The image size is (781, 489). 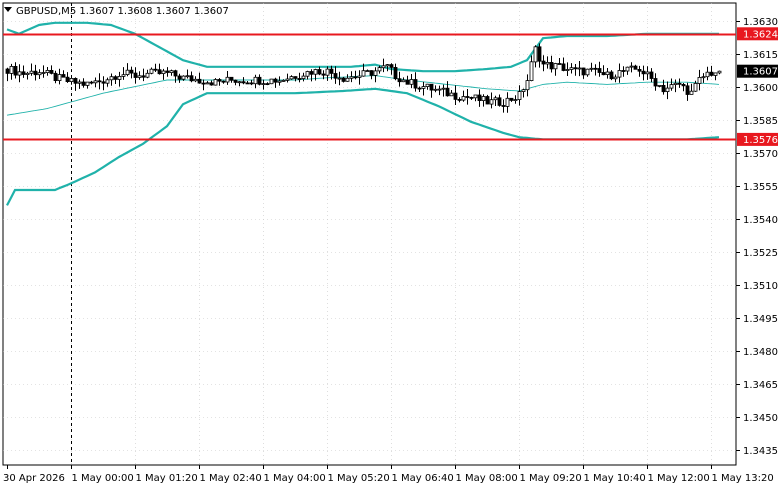 I want to click on symbol-info: GBPUSD,M5 1.3607 1.3608 1.3607 1.3607, so click(x=122, y=11).